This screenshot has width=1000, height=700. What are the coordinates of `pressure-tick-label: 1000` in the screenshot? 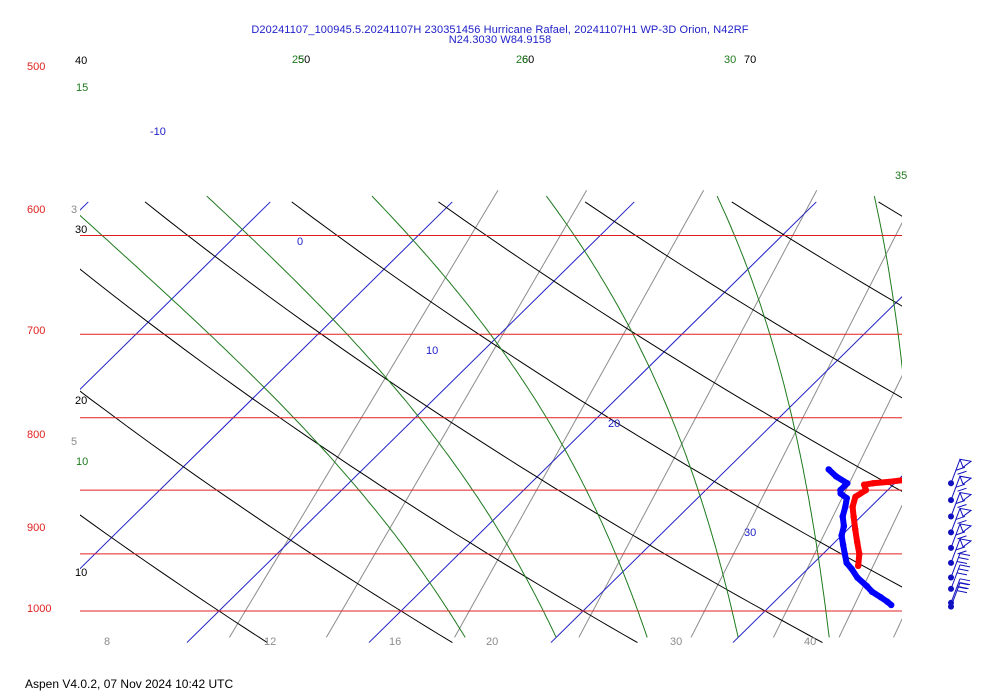 It's located at (39, 609).